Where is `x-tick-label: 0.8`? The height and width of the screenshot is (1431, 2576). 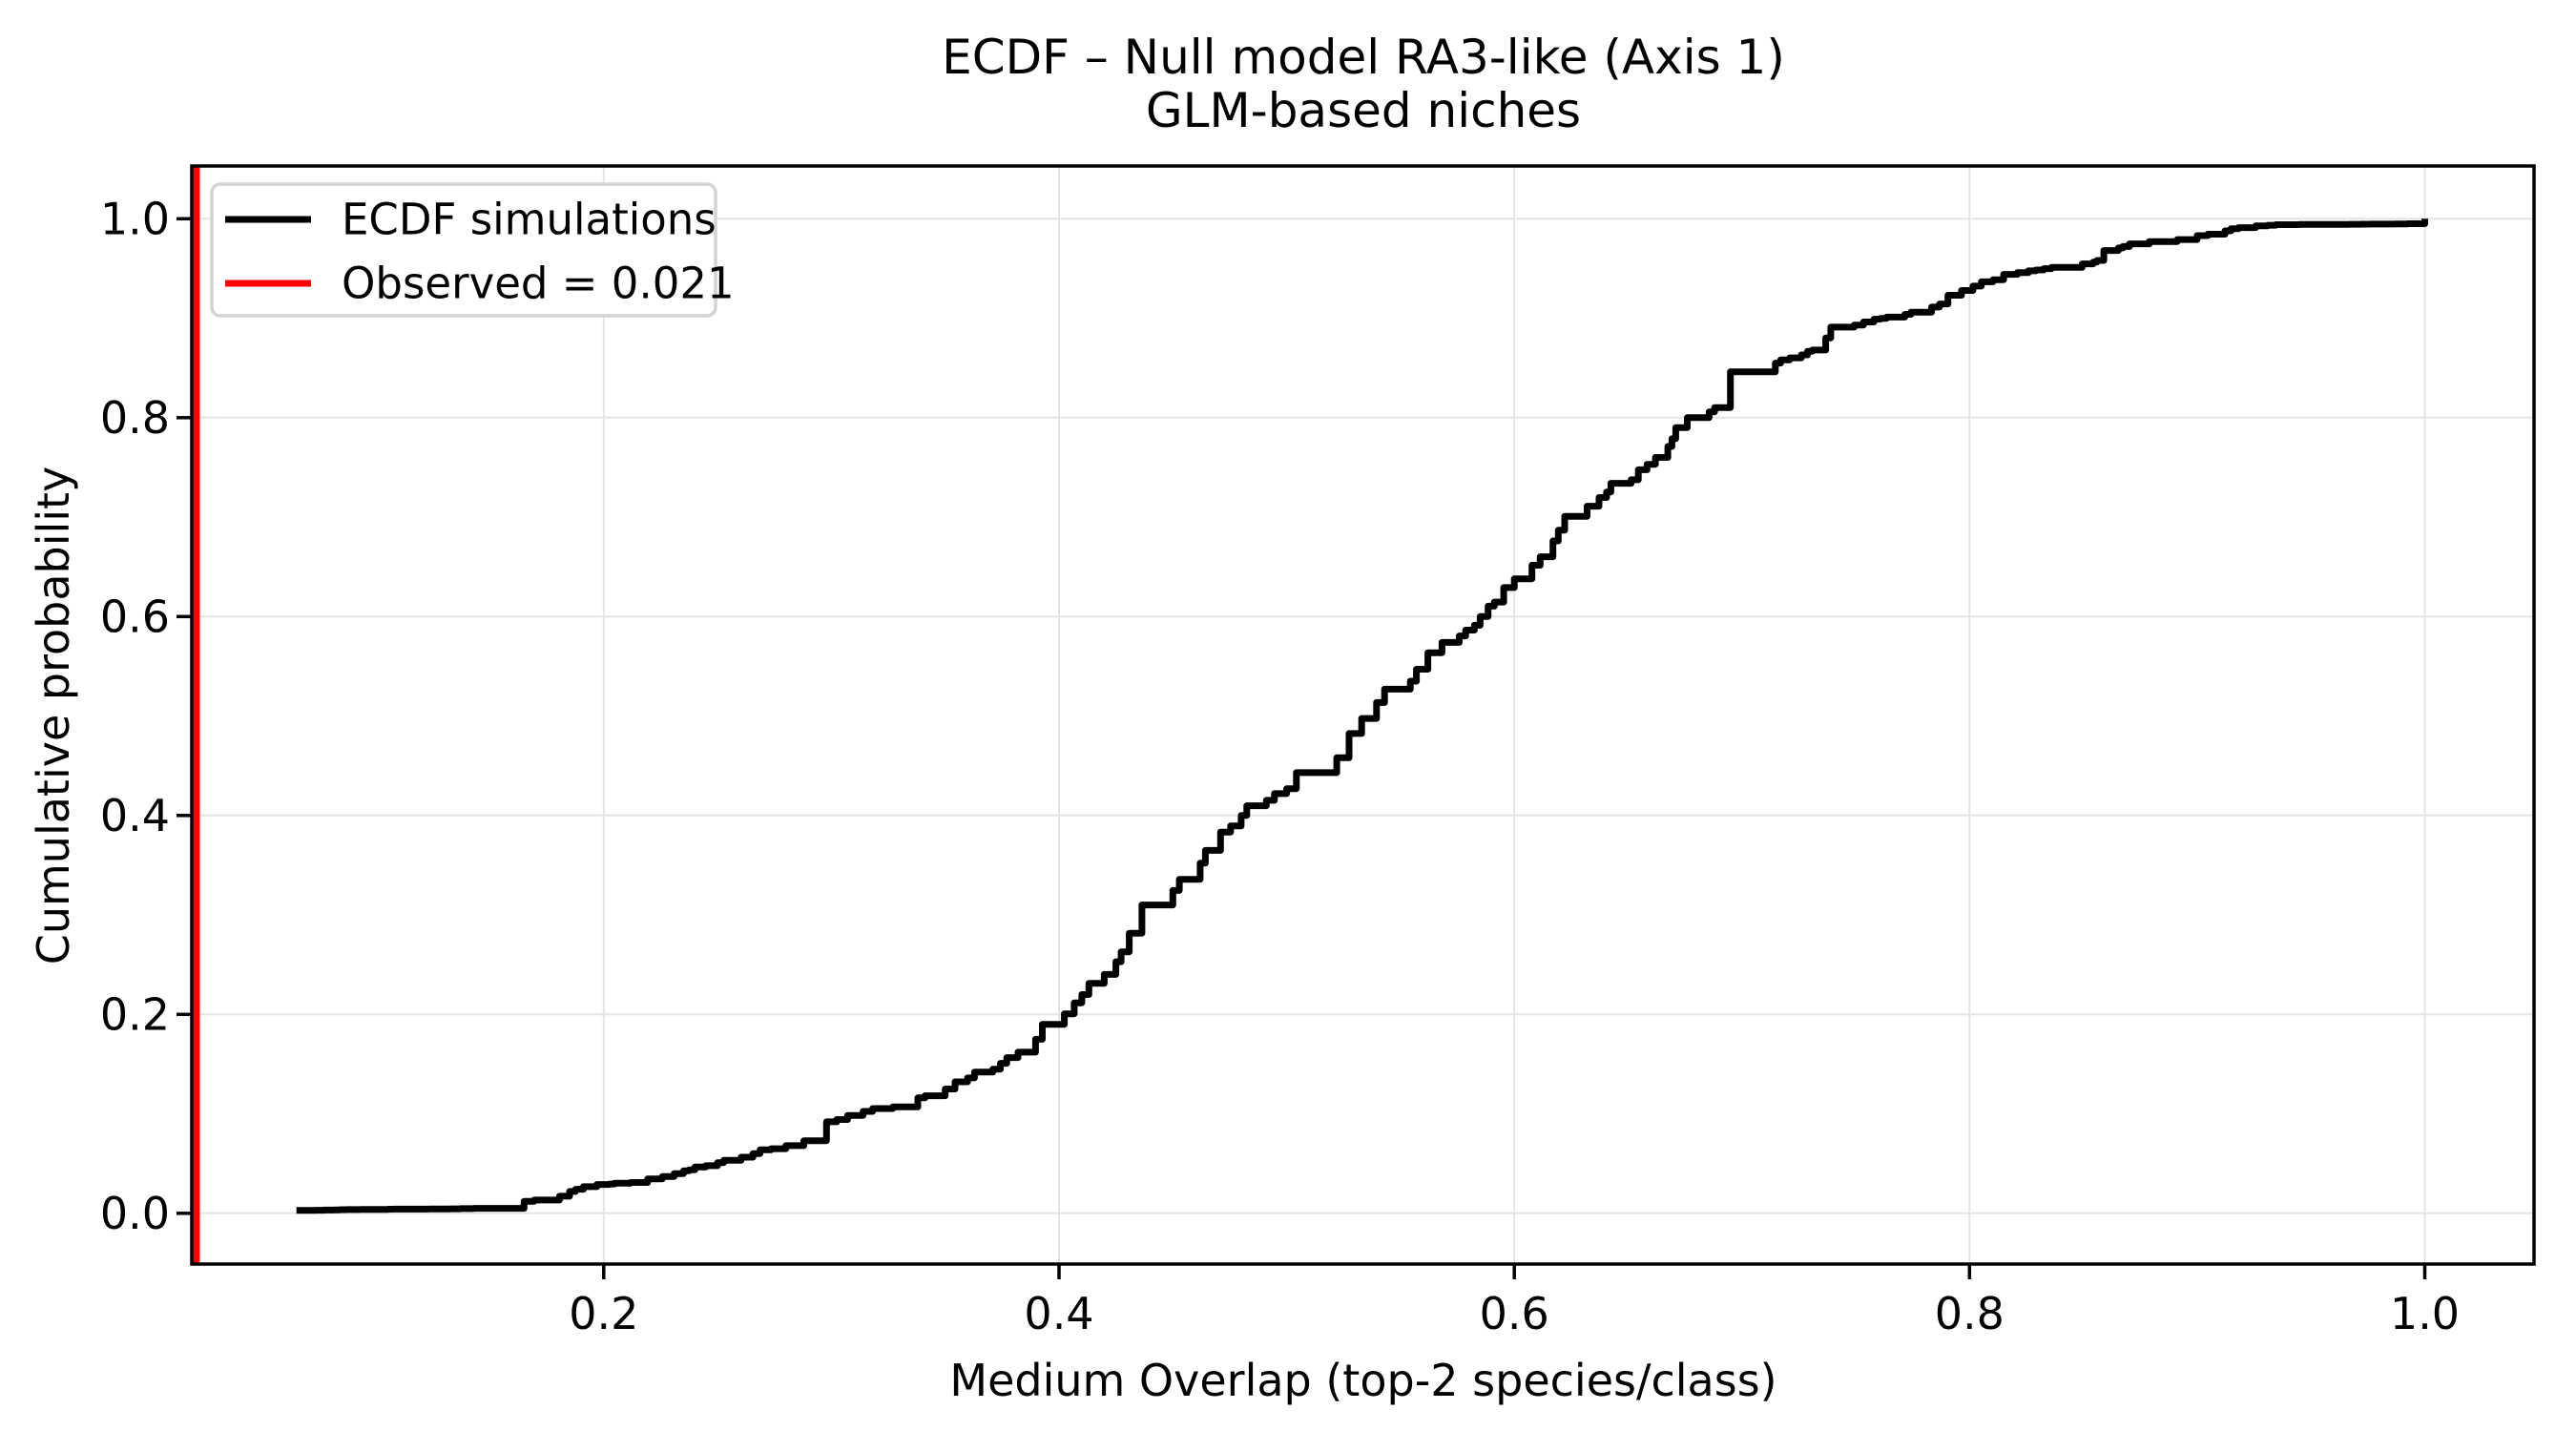
x-tick-label: 0.8 is located at coordinates (1970, 1314).